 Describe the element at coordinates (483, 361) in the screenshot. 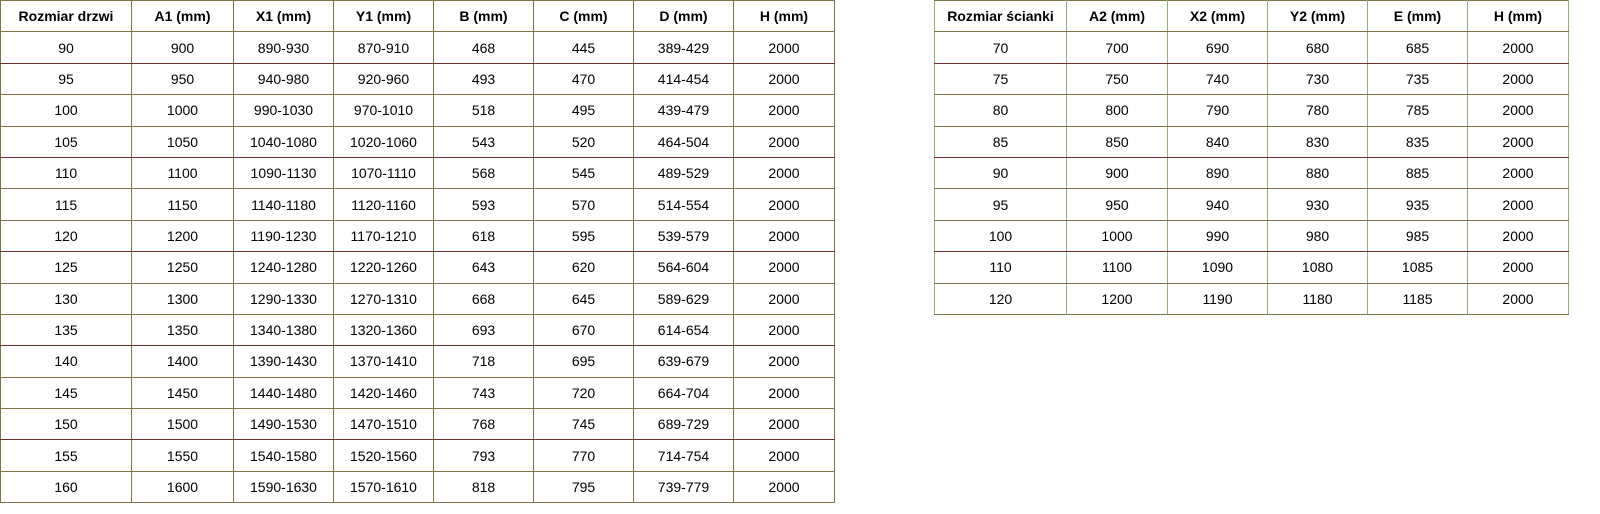

I see `table-cell: 718` at that location.